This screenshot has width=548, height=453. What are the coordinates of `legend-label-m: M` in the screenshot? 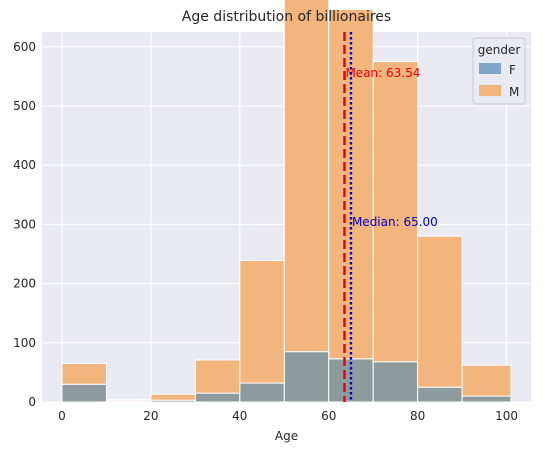 It's located at (514, 92).